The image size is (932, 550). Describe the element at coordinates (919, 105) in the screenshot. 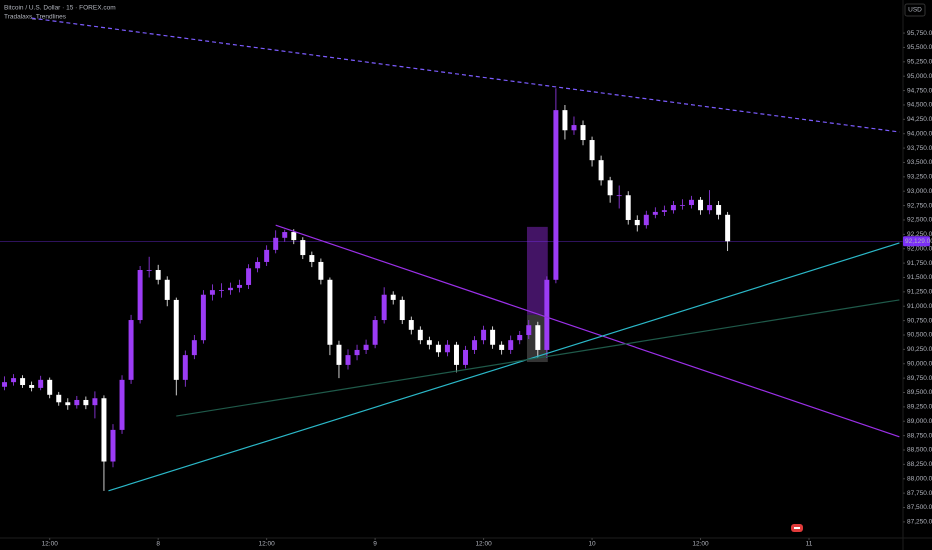

I see `y-tick-label: 94,500.00` at that location.